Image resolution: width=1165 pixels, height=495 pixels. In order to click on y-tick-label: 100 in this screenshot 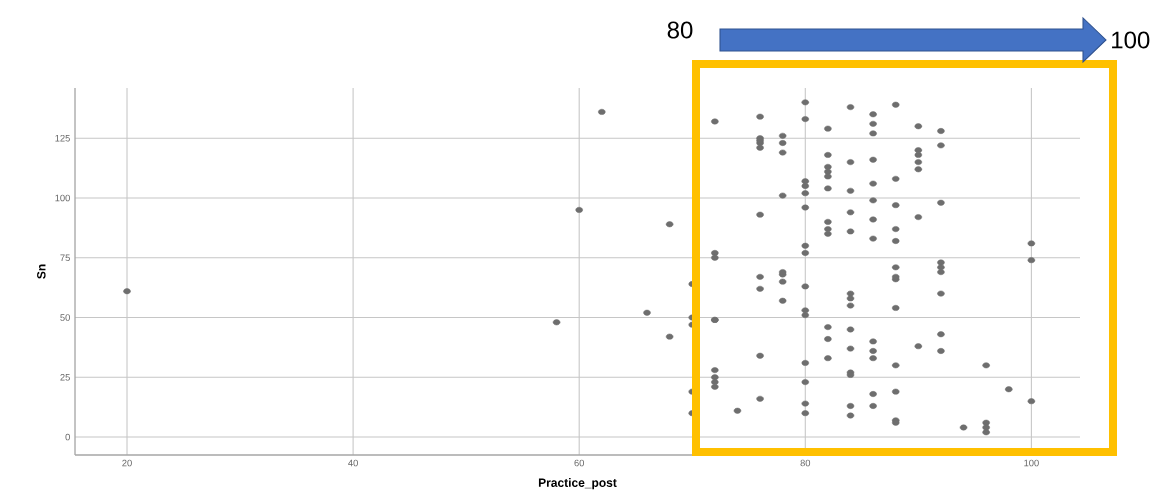, I will do `click(62, 198)`.